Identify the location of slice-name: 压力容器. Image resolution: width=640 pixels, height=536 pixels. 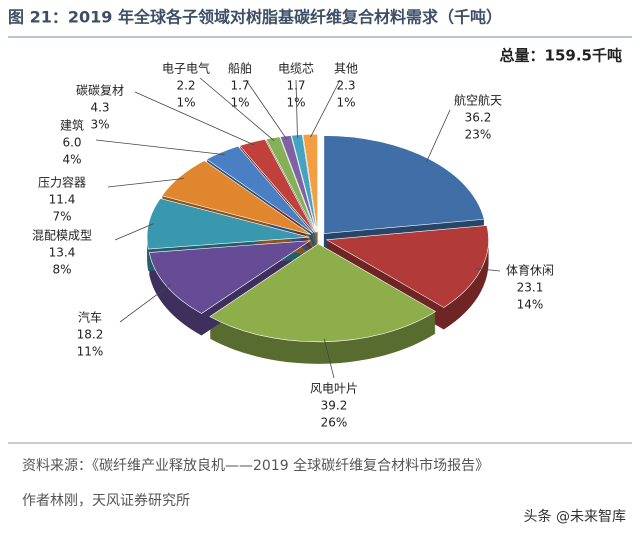
(62, 182).